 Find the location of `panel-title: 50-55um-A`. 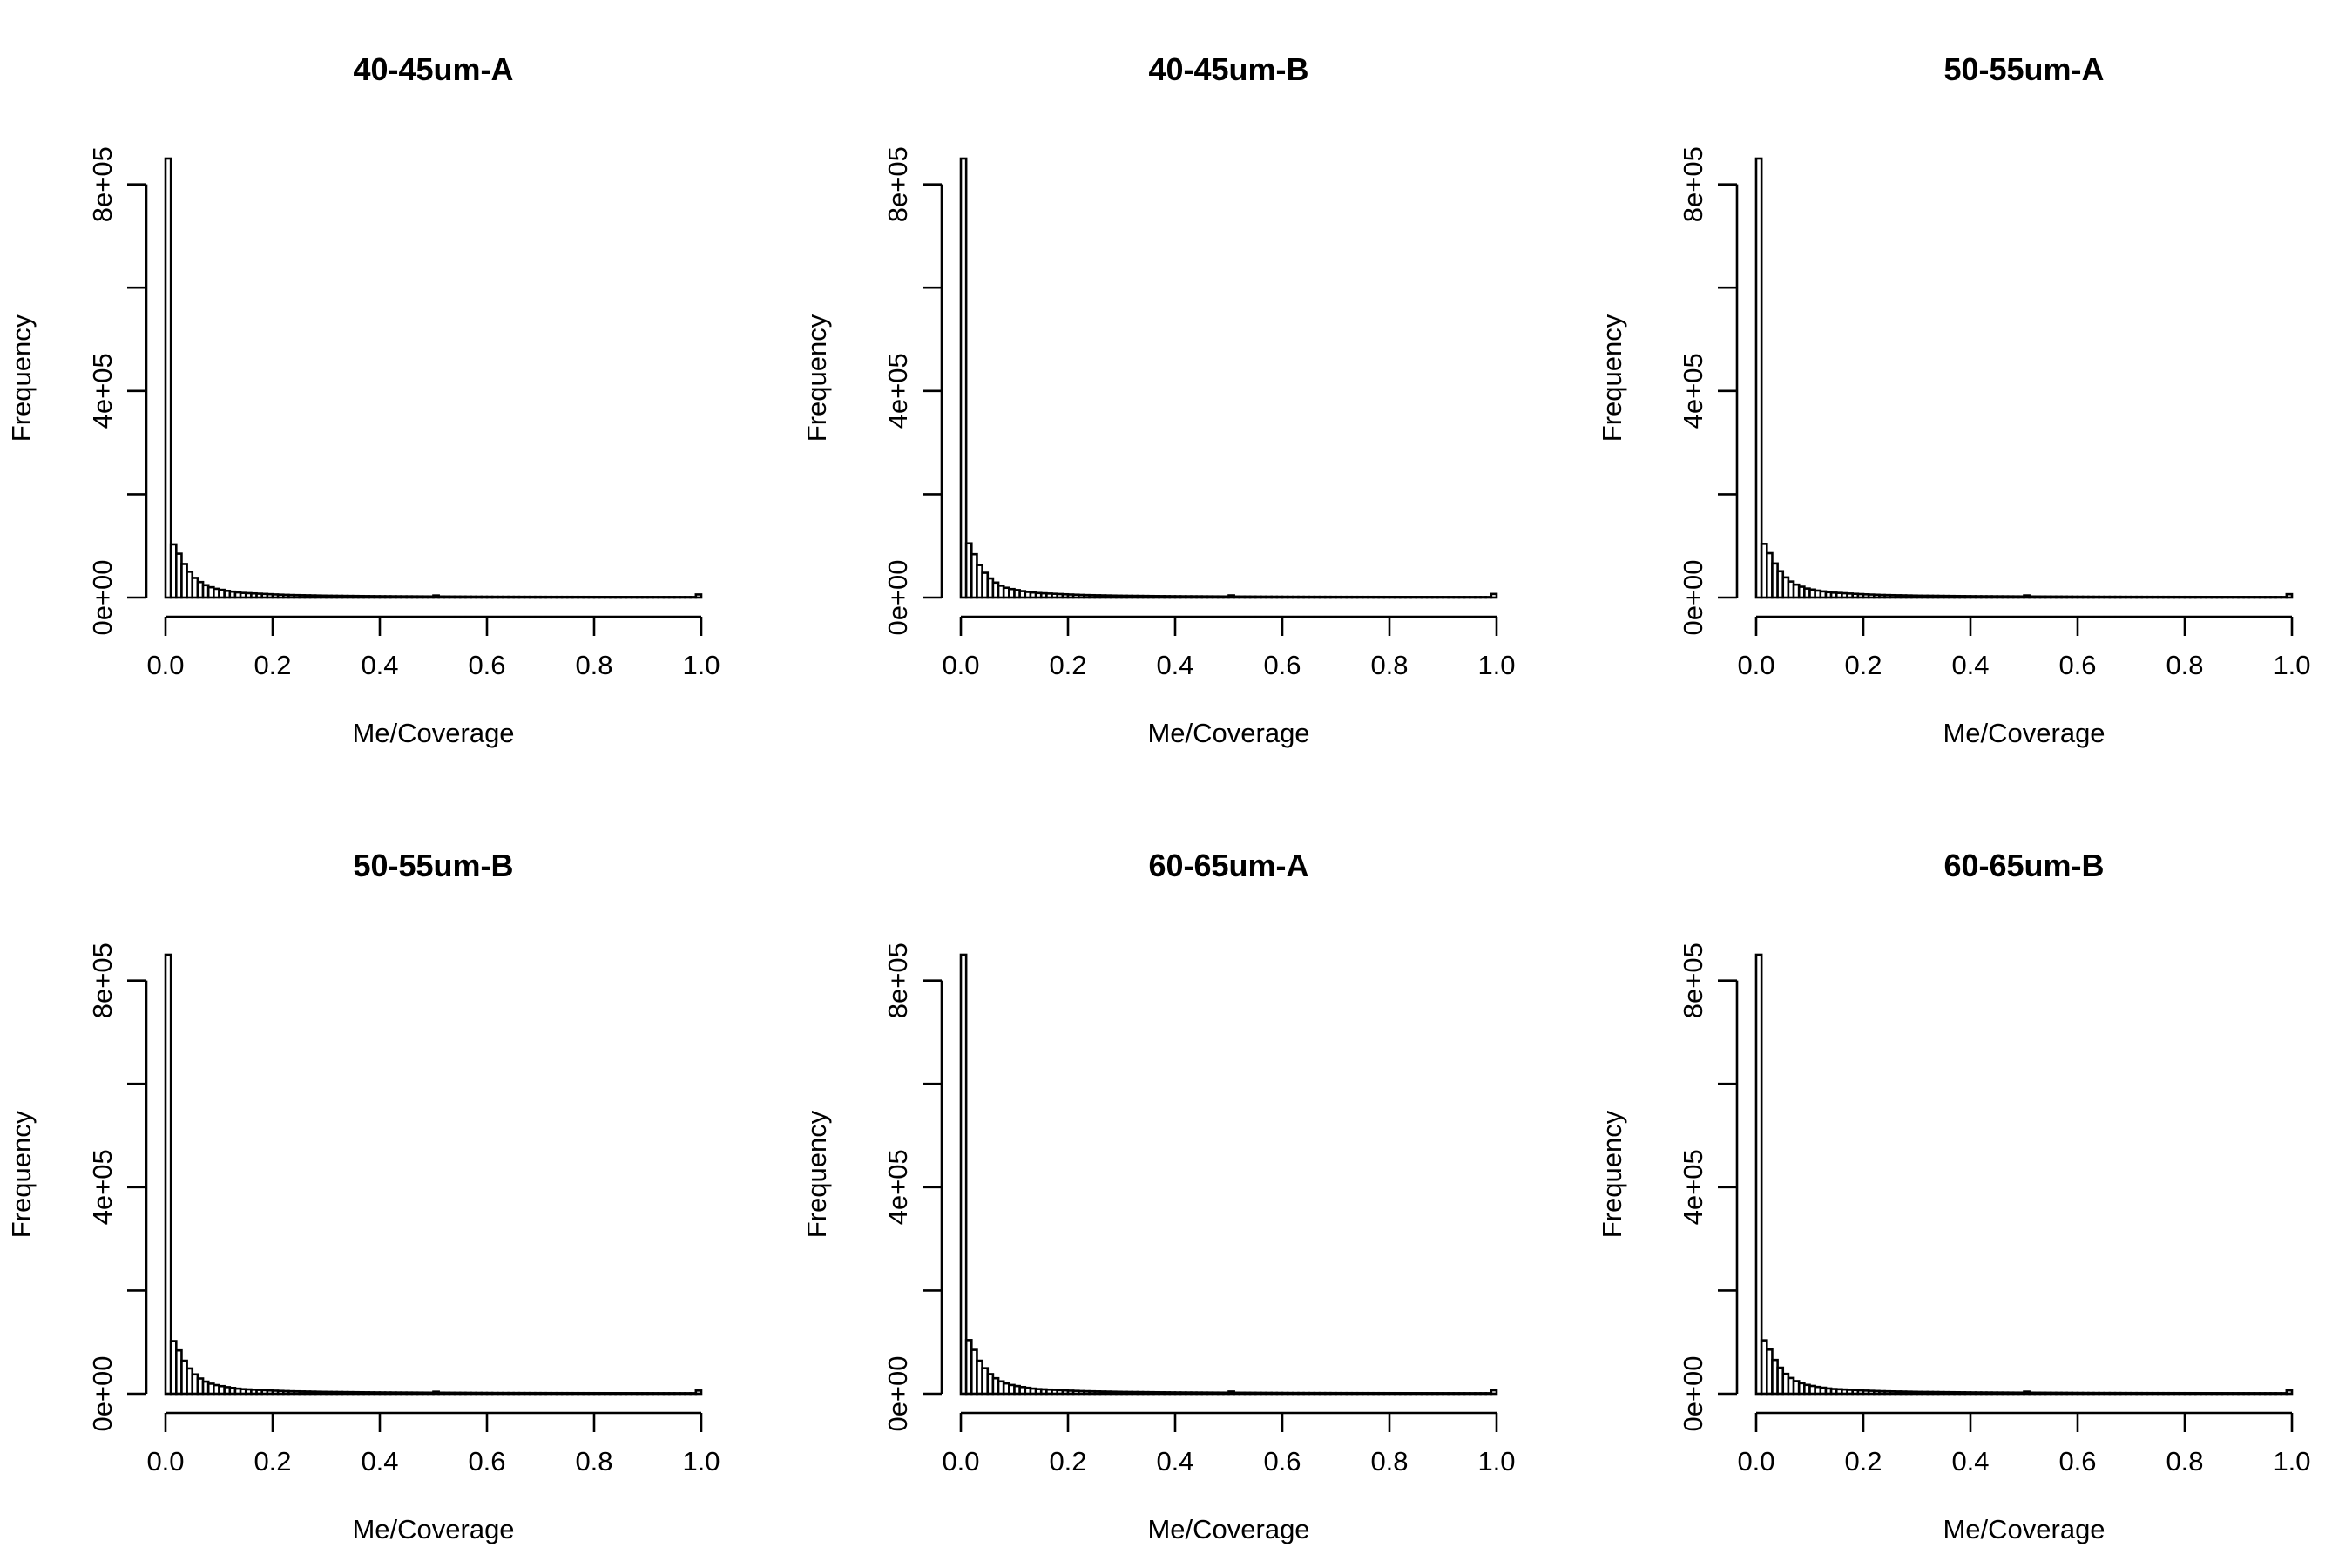

panel-title: 50-55um-A is located at coordinates (2023, 69).